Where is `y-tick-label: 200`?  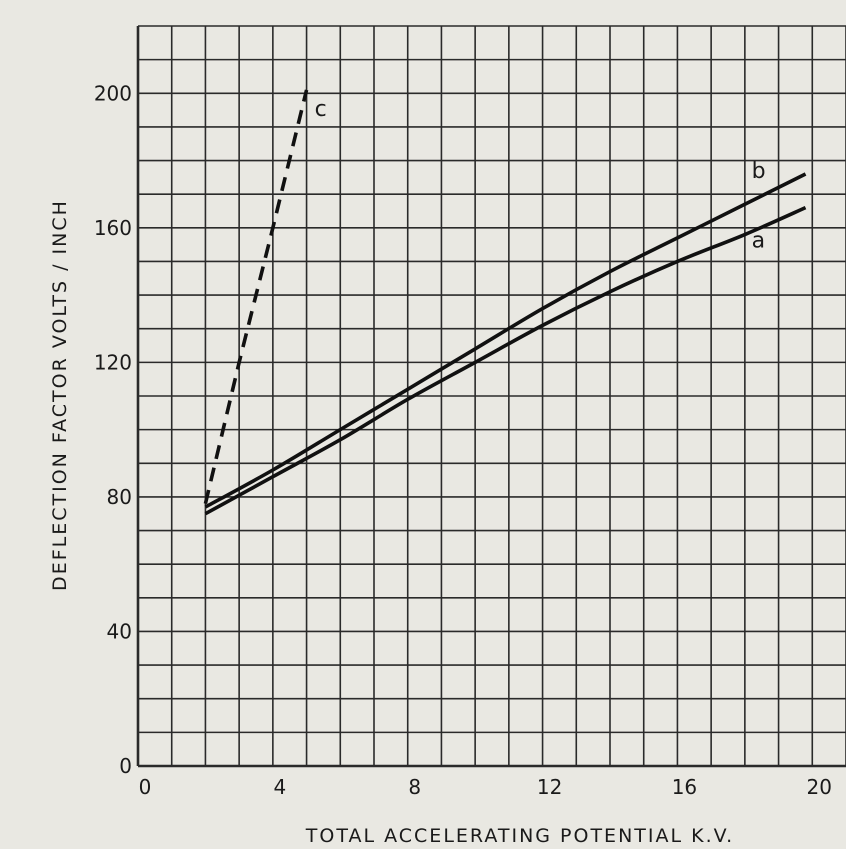
y-tick-label: 200 is located at coordinates (113, 93).